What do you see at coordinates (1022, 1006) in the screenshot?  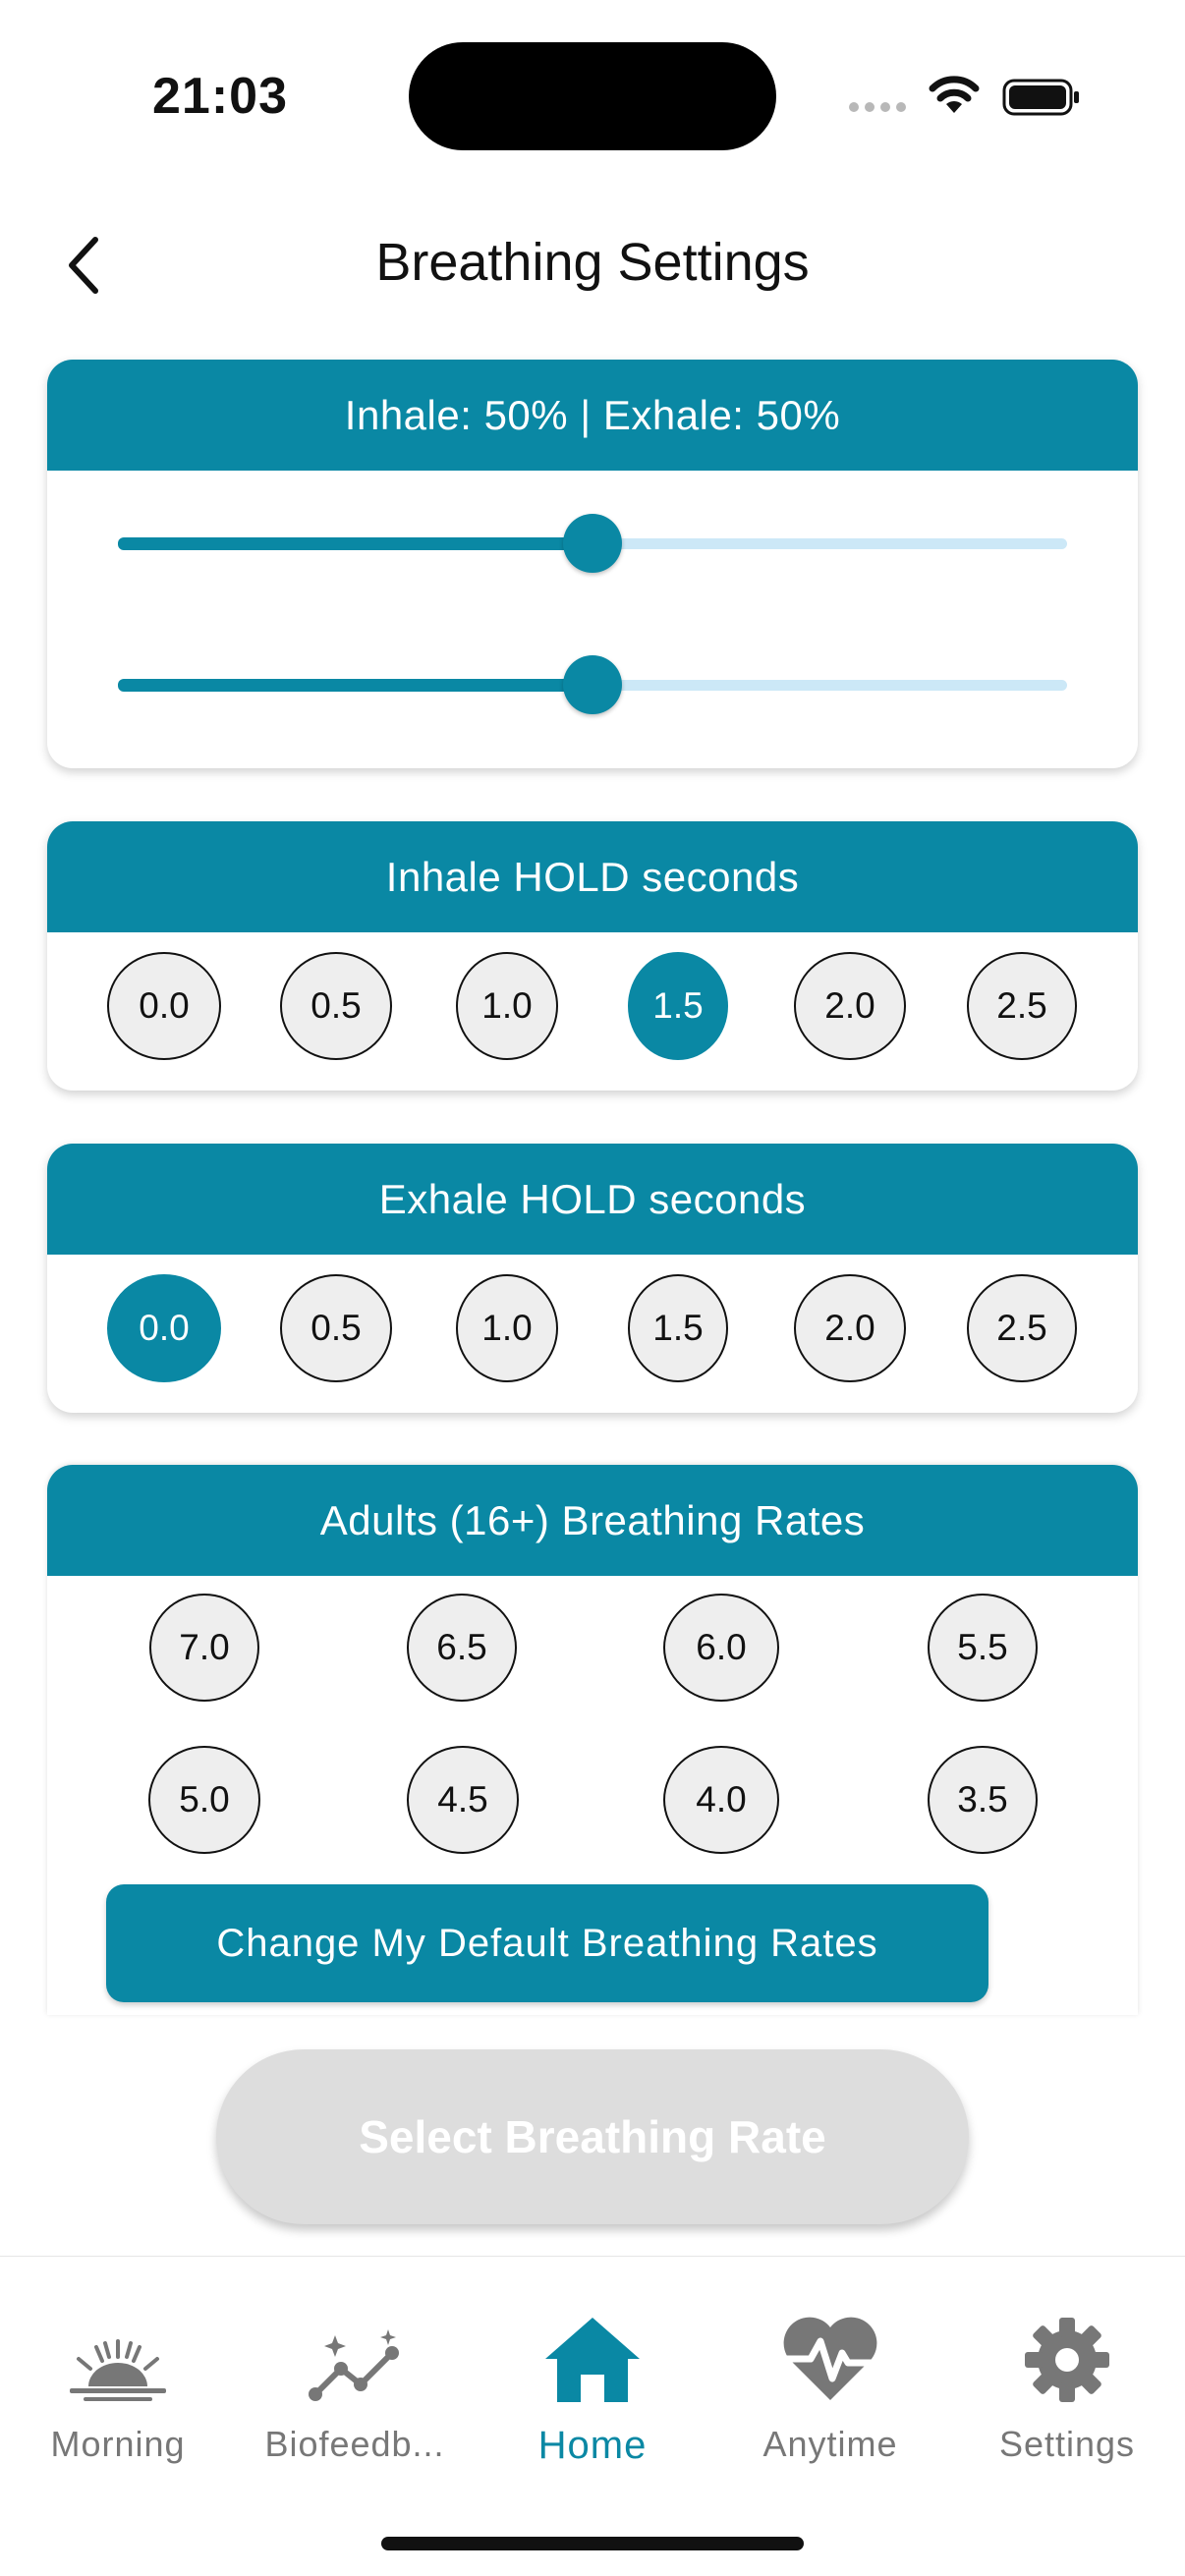 I see `inhale-hold-option: 2.5` at bounding box center [1022, 1006].